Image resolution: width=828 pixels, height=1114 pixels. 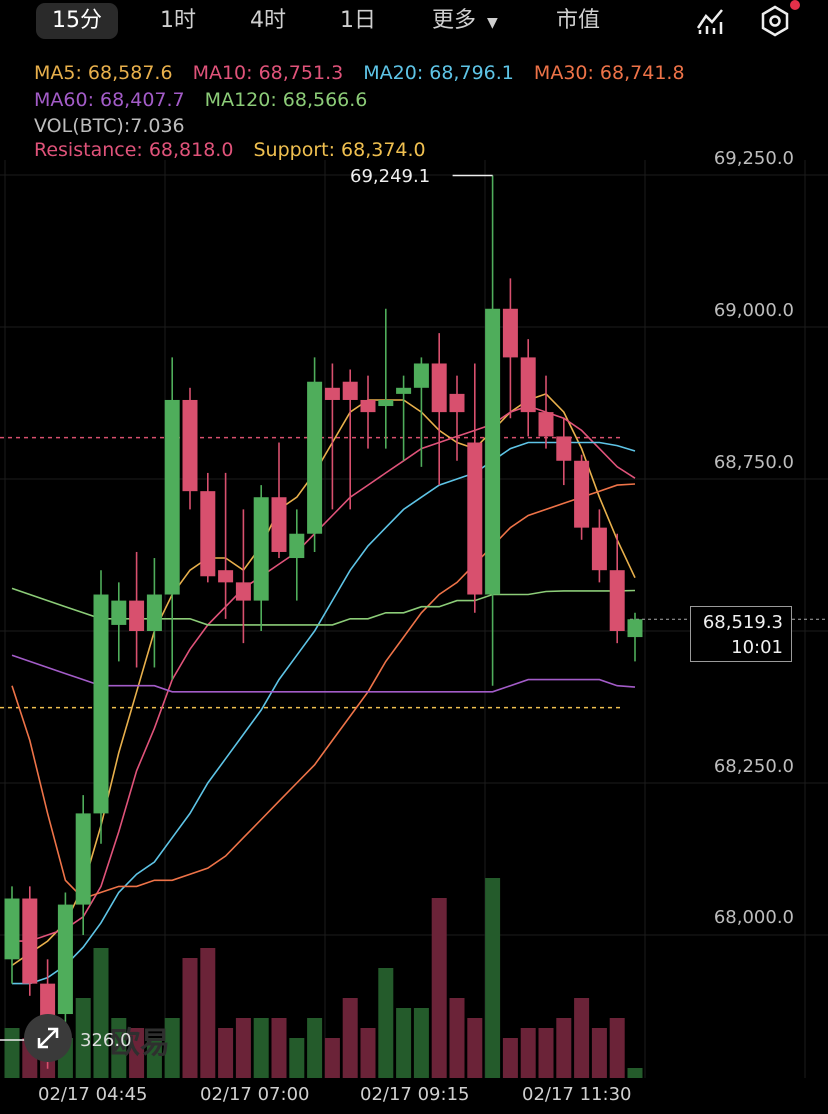 I want to click on level-legend: Resistance: 68,818.0 Support: 68,374.0, so click(x=237, y=150).